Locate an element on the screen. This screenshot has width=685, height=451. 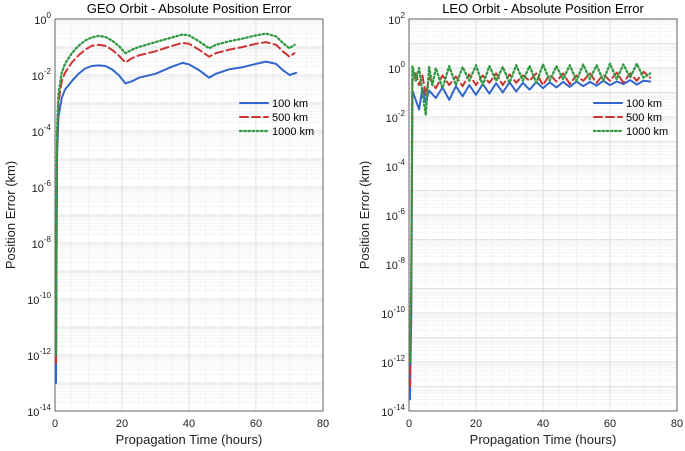
geo-y-tick-label: 10⁻¹⁰ is located at coordinates (39, 299).